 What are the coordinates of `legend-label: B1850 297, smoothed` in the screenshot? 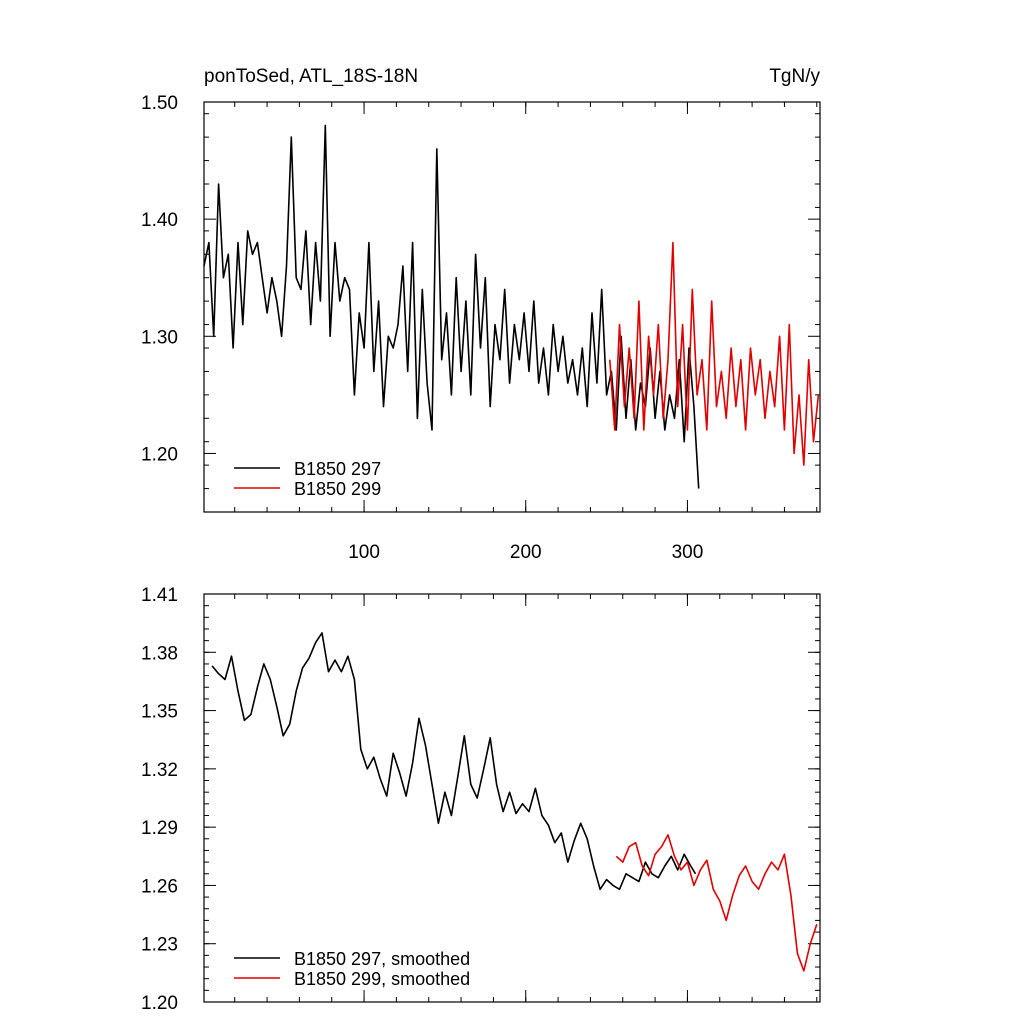 It's located at (382, 959).